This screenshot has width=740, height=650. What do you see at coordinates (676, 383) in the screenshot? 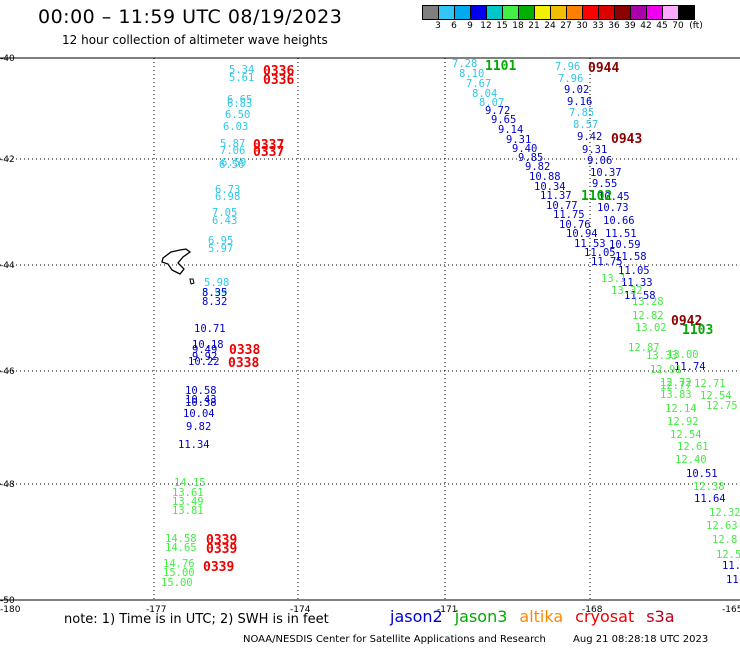
I see `wave-height-label: 12.72` at bounding box center [676, 383].